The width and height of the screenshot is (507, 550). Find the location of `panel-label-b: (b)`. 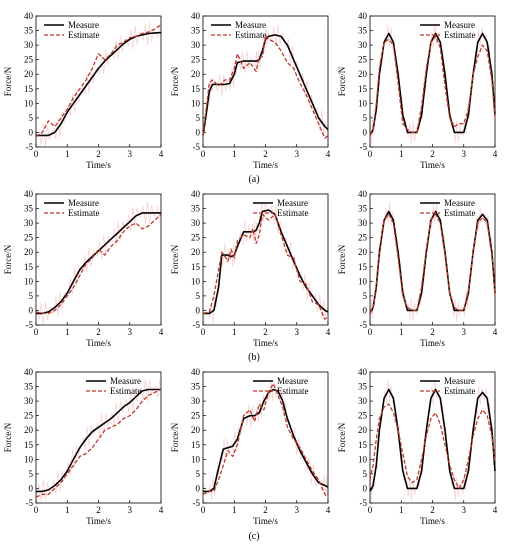

panel-label-b: (b) is located at coordinates (254, 357).